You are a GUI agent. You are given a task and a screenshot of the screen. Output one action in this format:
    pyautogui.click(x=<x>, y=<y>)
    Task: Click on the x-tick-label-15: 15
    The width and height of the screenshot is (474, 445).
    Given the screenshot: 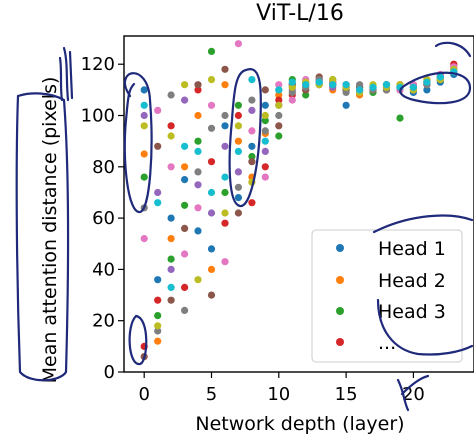 What is the action you would take?
    pyautogui.click(x=346, y=394)
    